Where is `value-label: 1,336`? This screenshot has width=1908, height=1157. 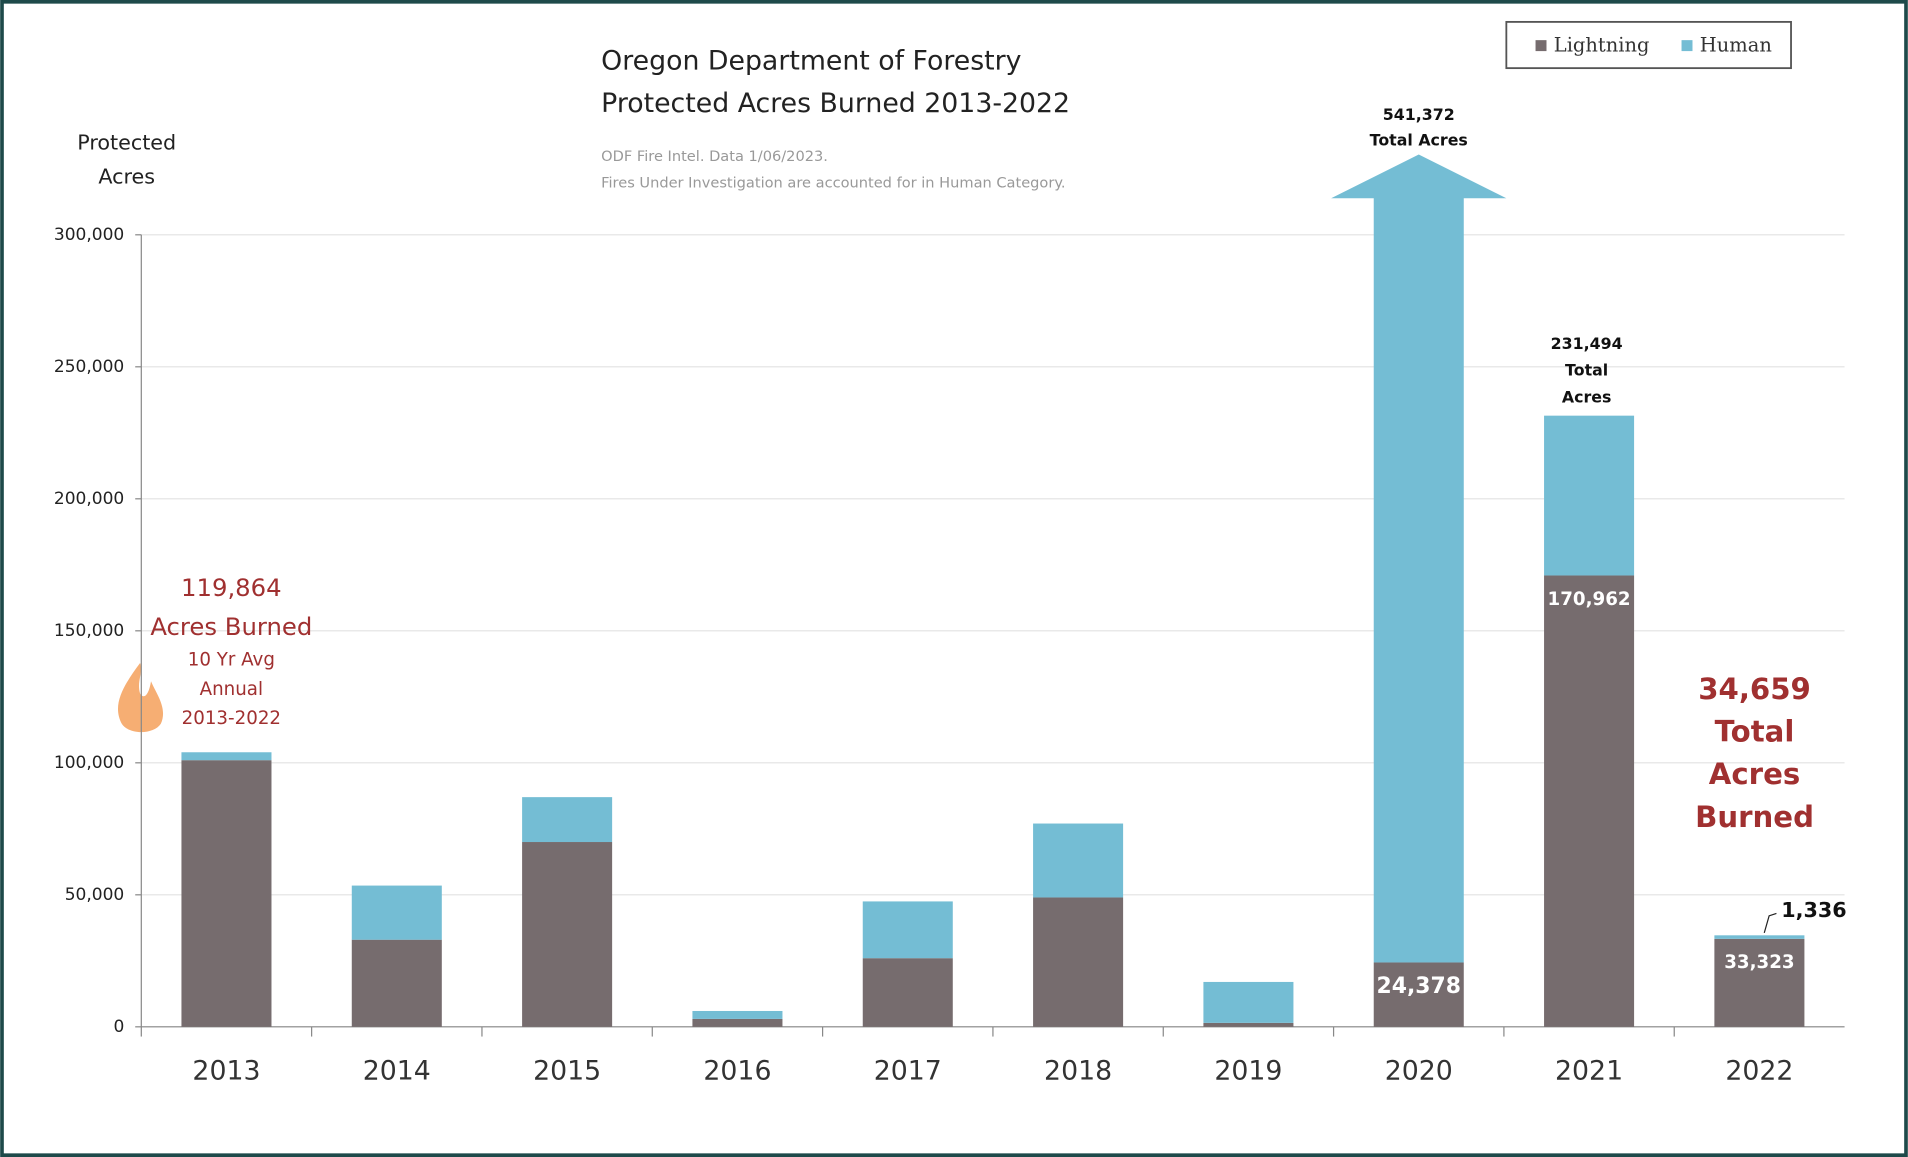
value-label: 1,336 is located at coordinates (1813, 910).